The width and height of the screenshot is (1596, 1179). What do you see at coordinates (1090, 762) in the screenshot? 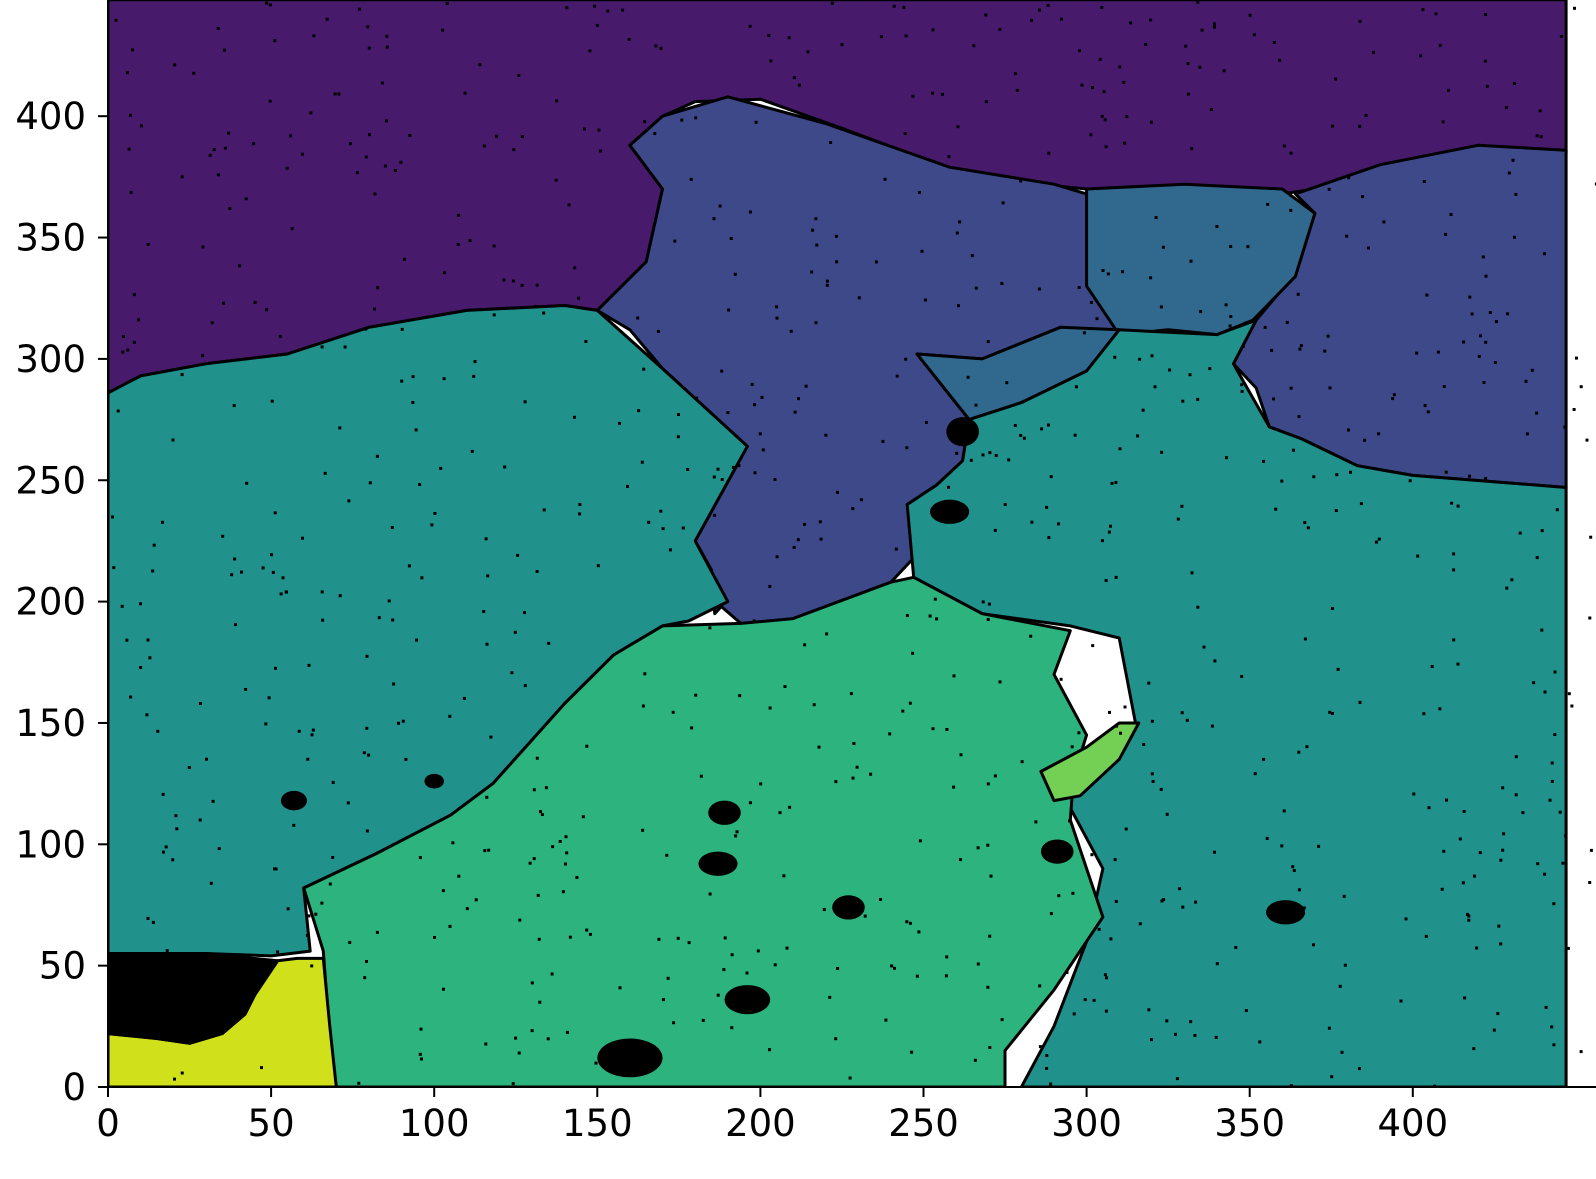
I see `region-grain-small-lightgreen` at bounding box center [1090, 762].